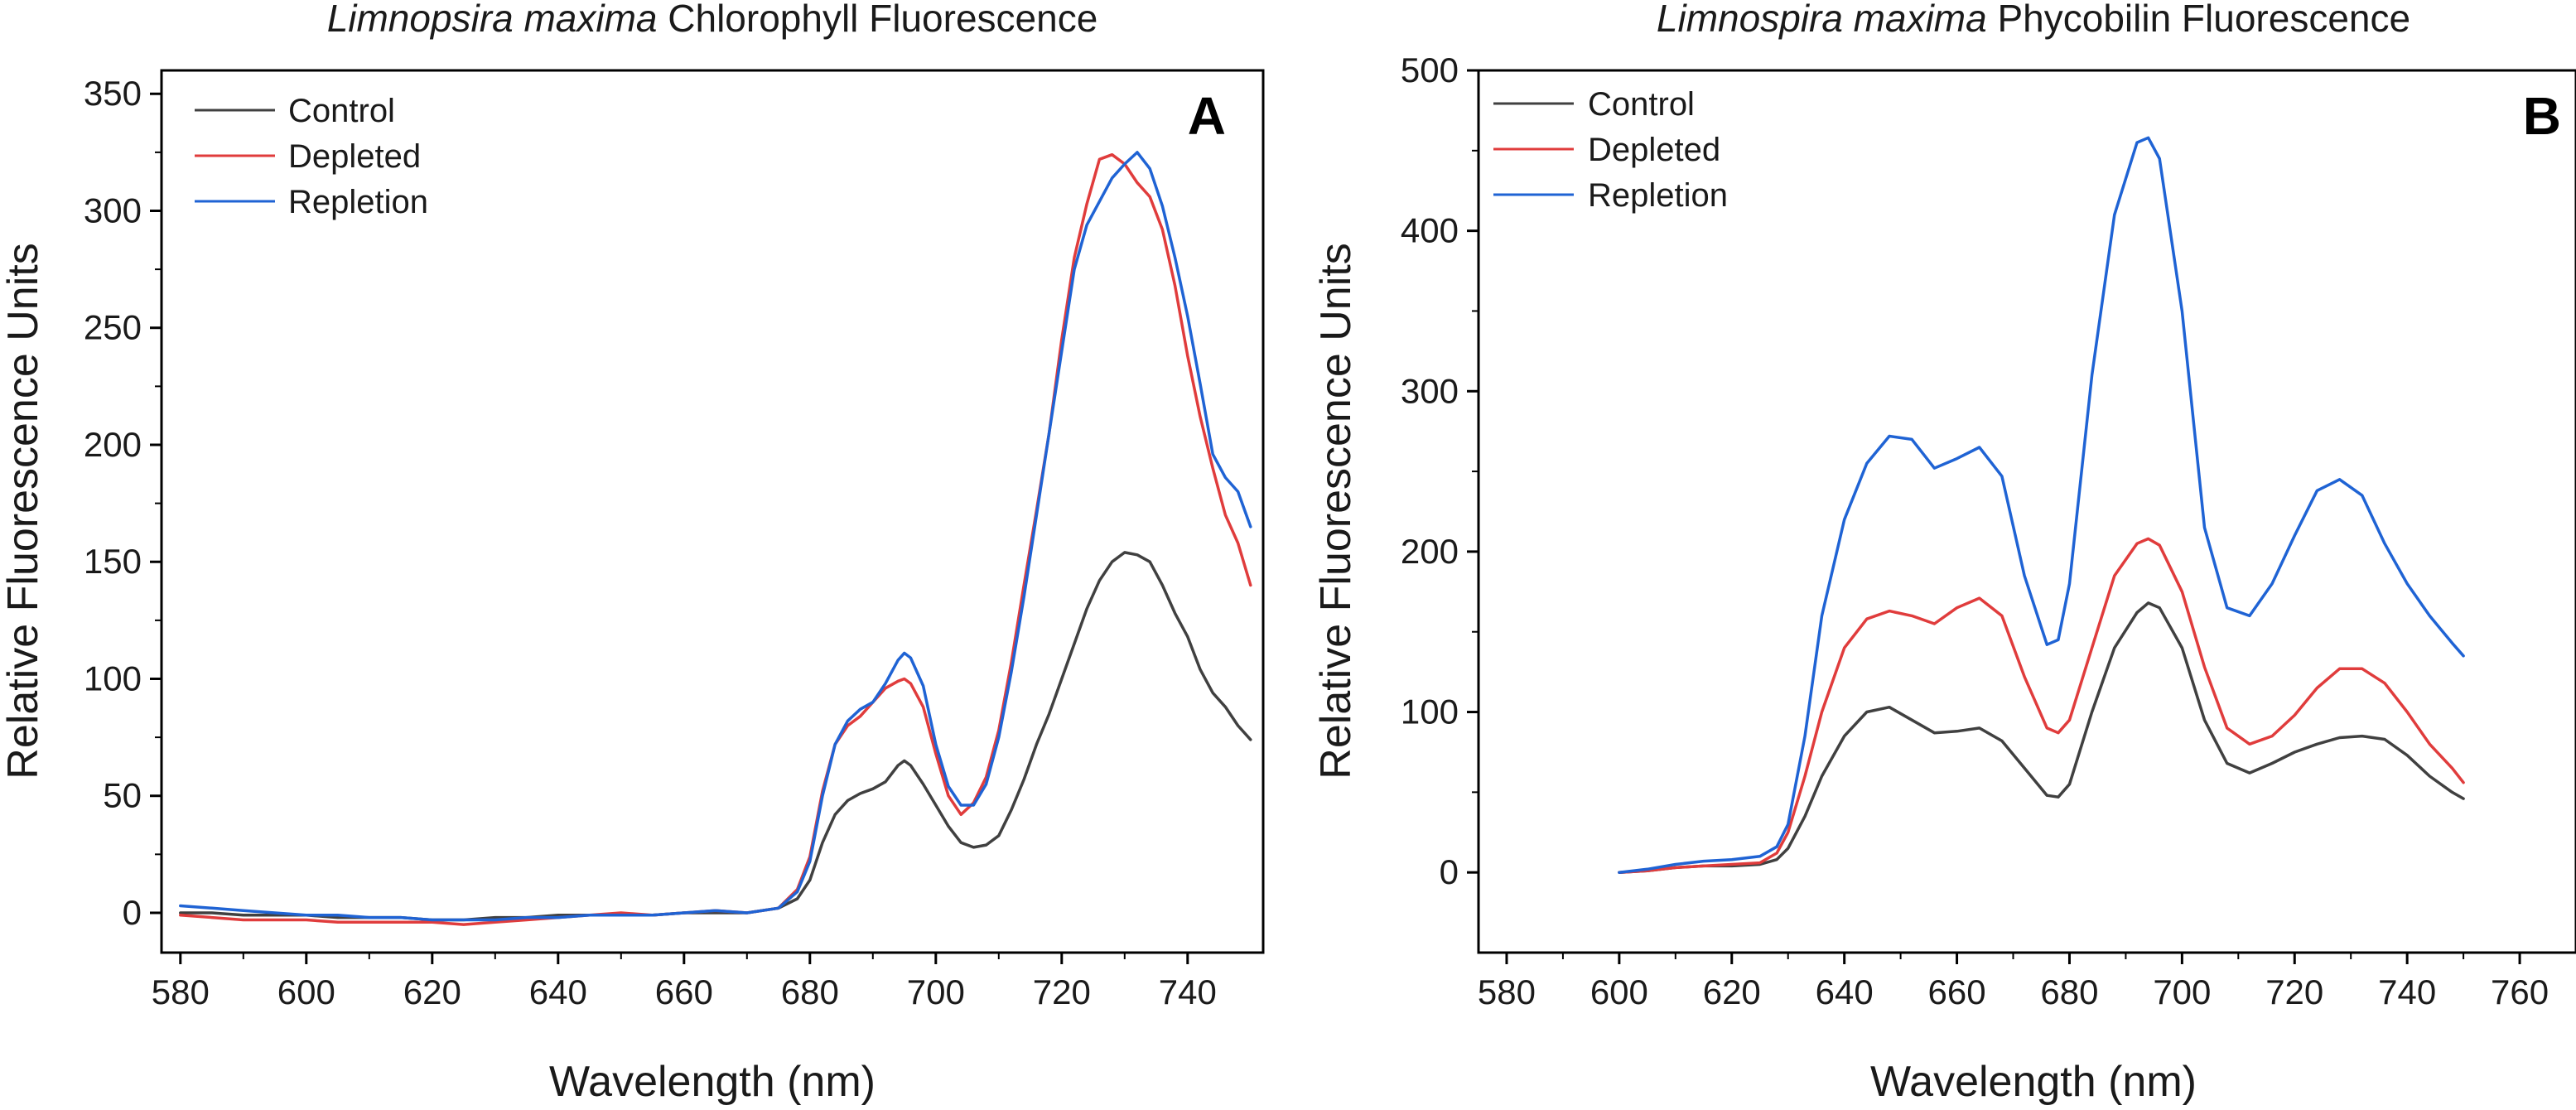  What do you see at coordinates (2069, 991) in the screenshot?
I see `panel-b-x-tick-label: 680` at bounding box center [2069, 991].